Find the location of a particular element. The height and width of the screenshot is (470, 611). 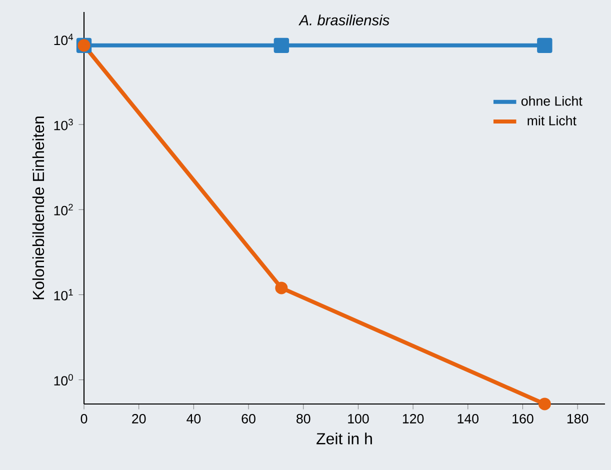

x-tick-label: 20 is located at coordinates (139, 419).